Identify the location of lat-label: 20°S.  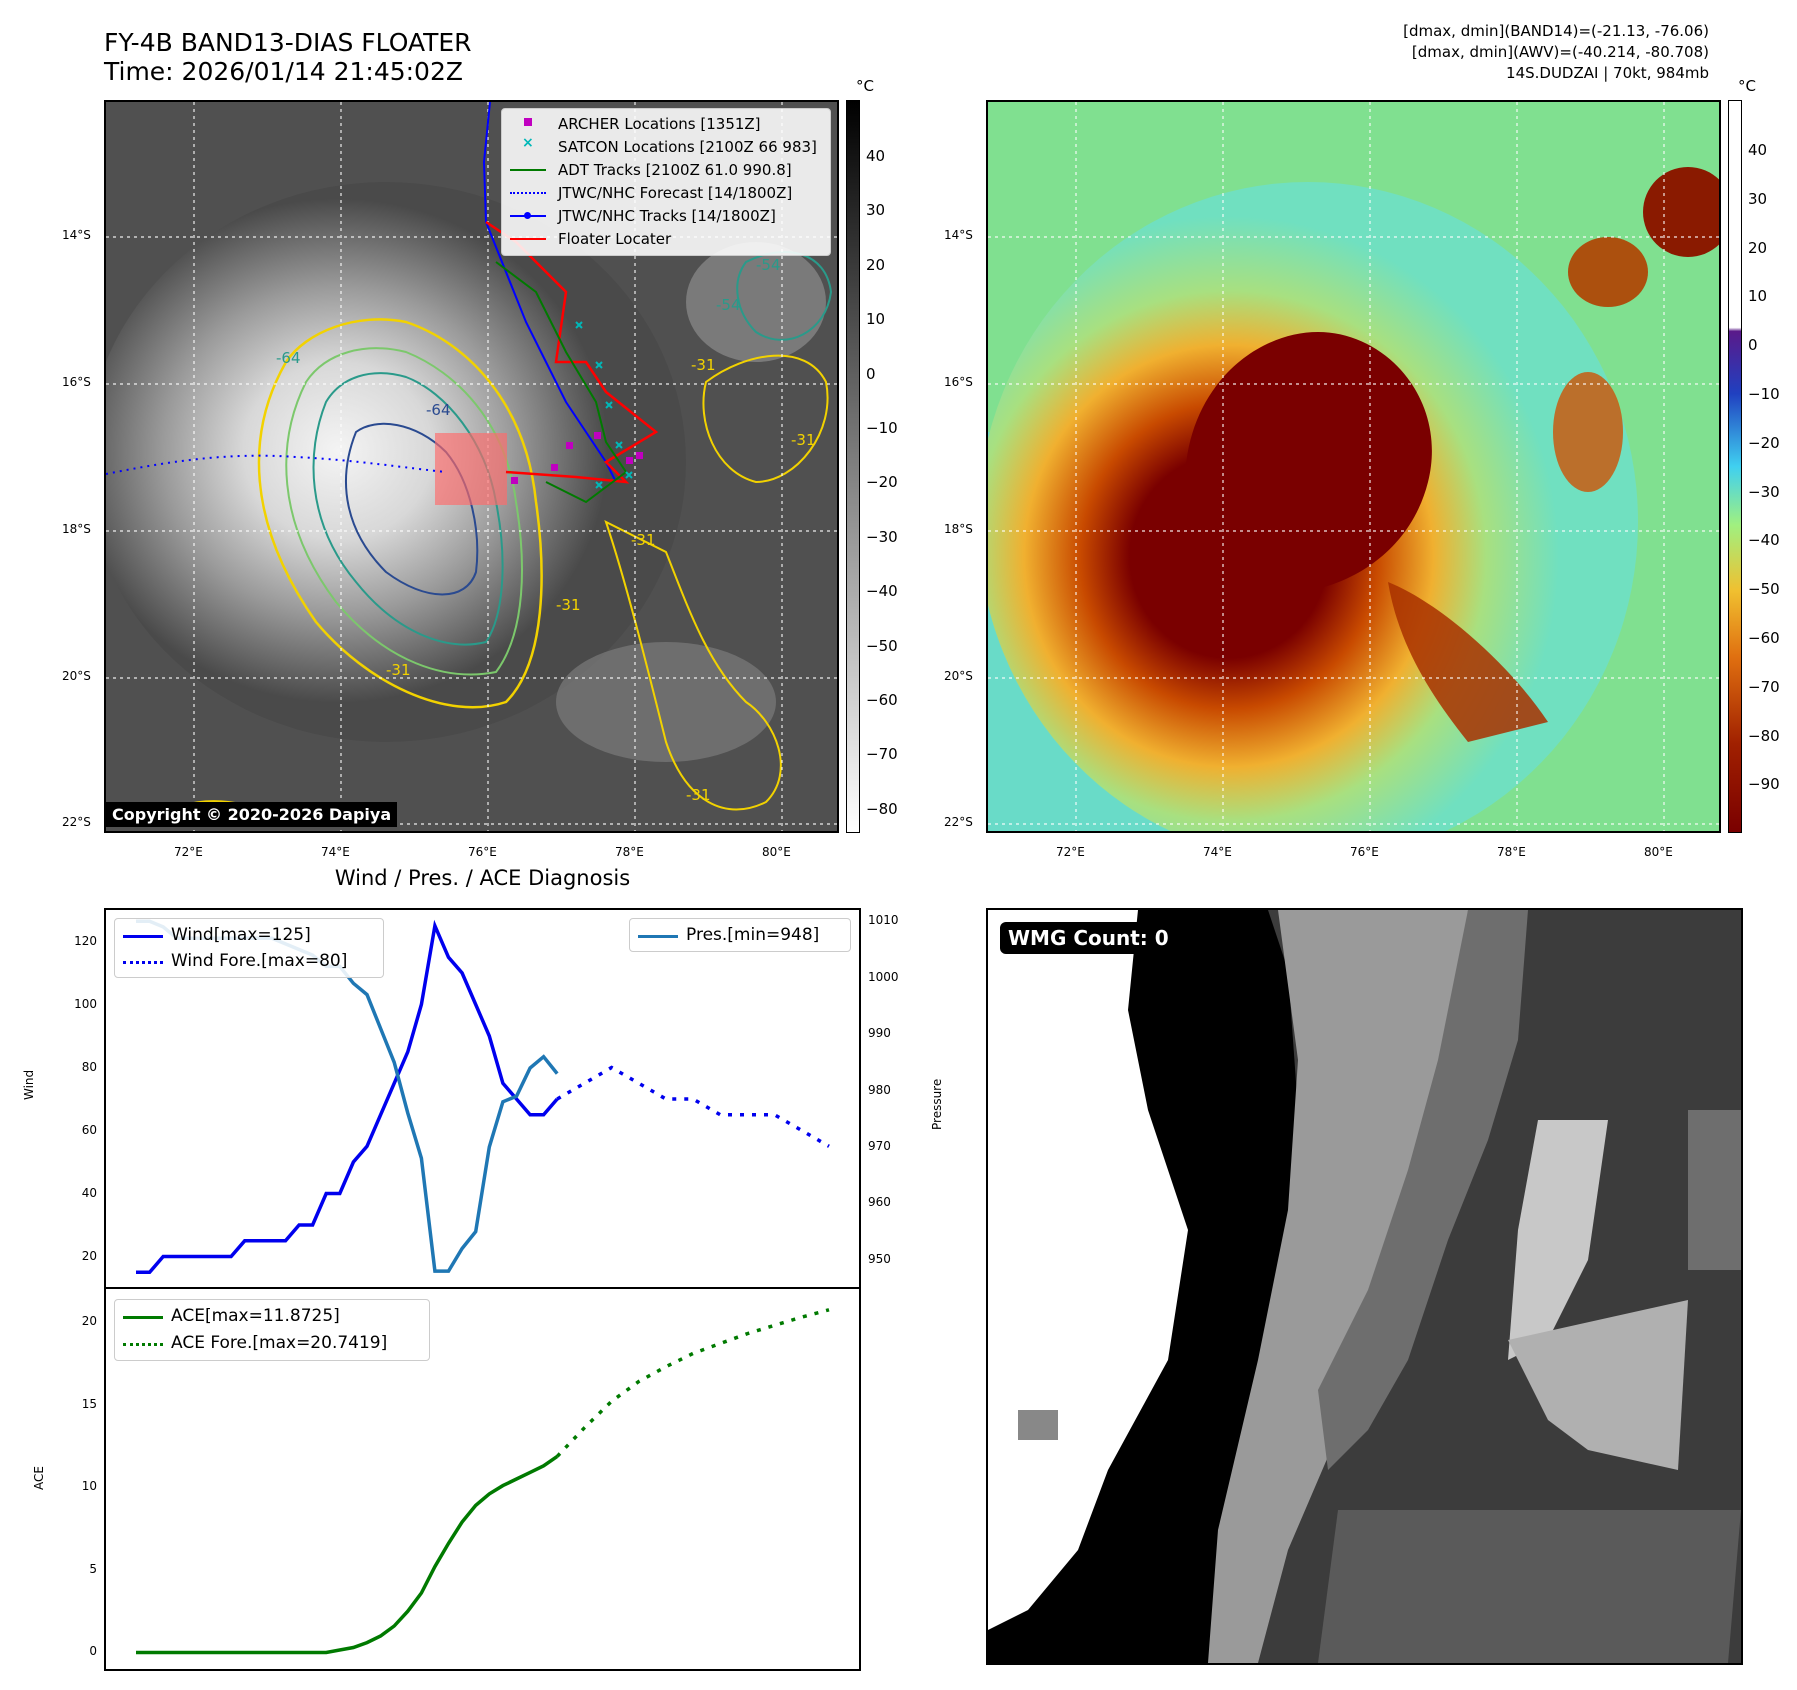
(958, 676).